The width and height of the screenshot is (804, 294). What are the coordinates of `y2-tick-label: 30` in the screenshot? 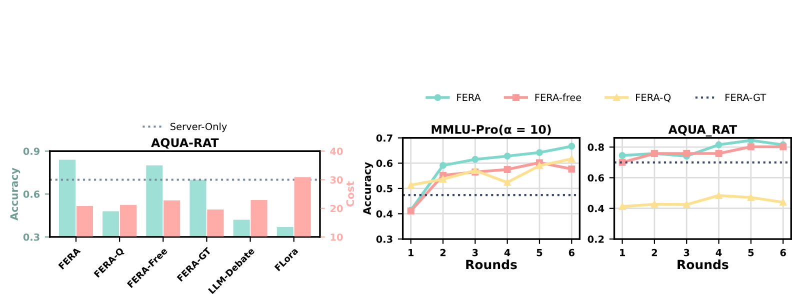 It's located at (336, 180).